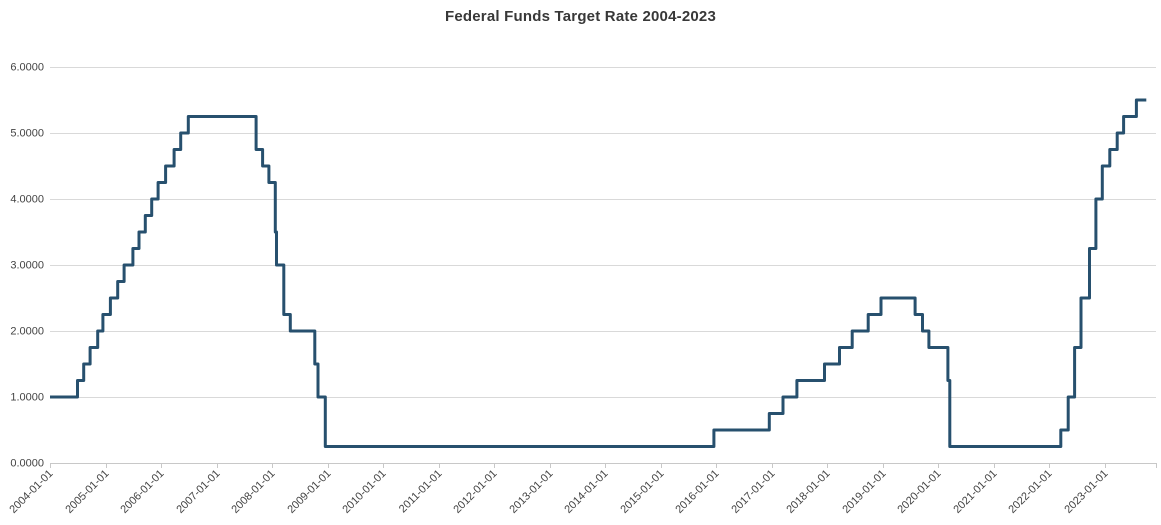 The image size is (1161, 525). Describe the element at coordinates (919, 492) in the screenshot. I see `x-tick-label: 2020-01-01` at that location.